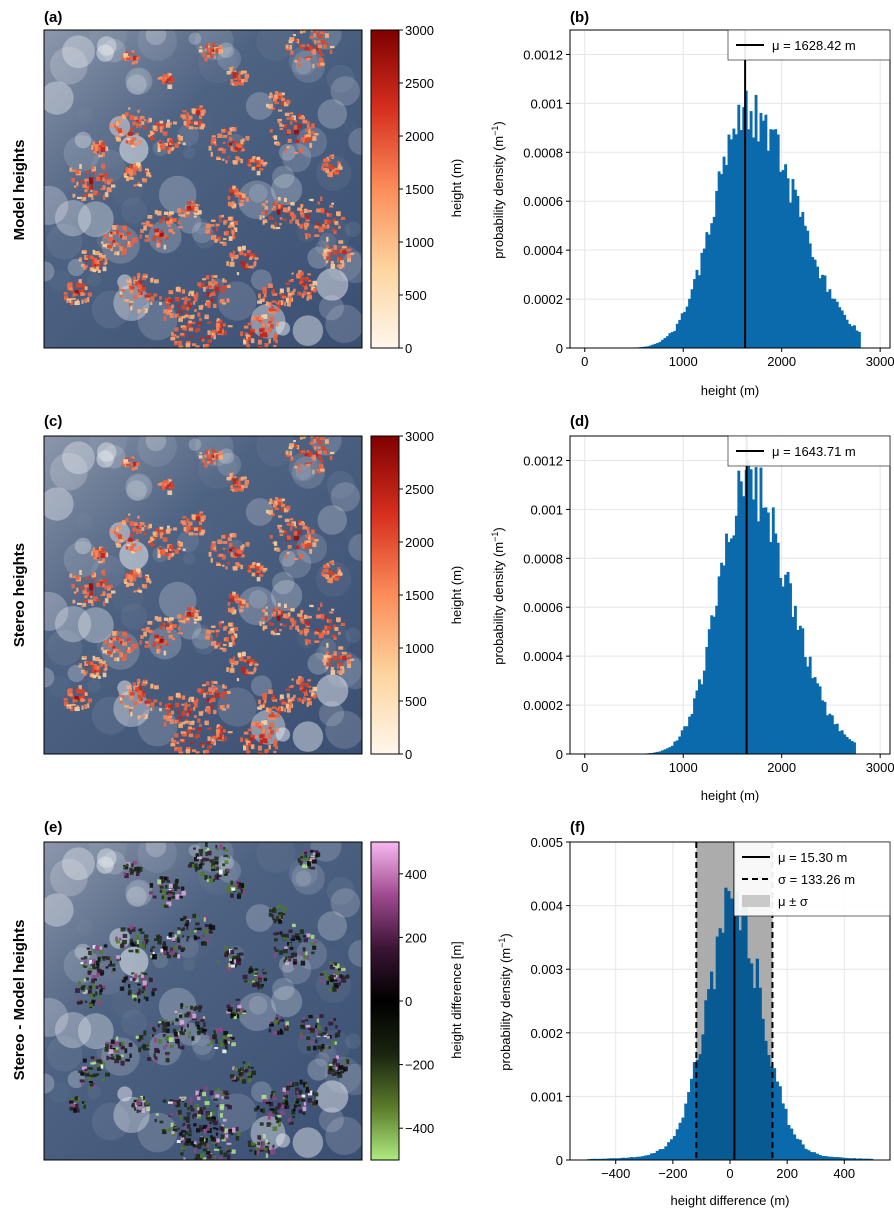 The width and height of the screenshot is (894, 1212). What do you see at coordinates (809, 451) in the screenshot?
I see `legend: μ = 1643.71 m` at bounding box center [809, 451].